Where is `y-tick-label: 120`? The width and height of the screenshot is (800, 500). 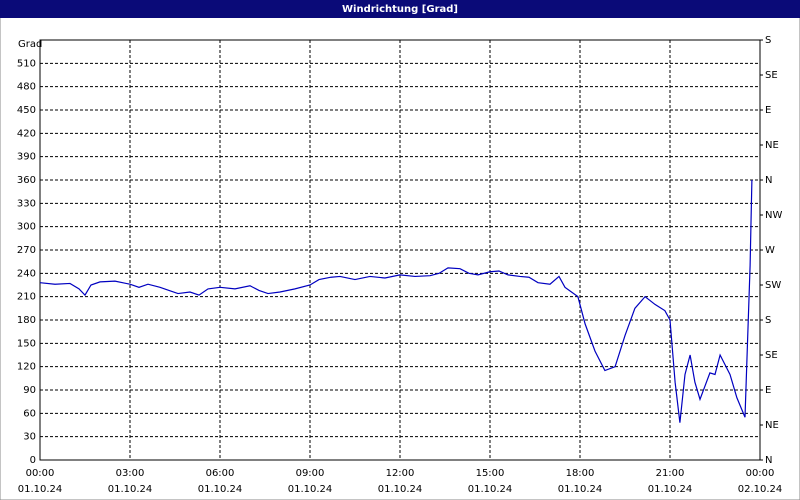
y-tick-label: 120 is located at coordinates (26, 367).